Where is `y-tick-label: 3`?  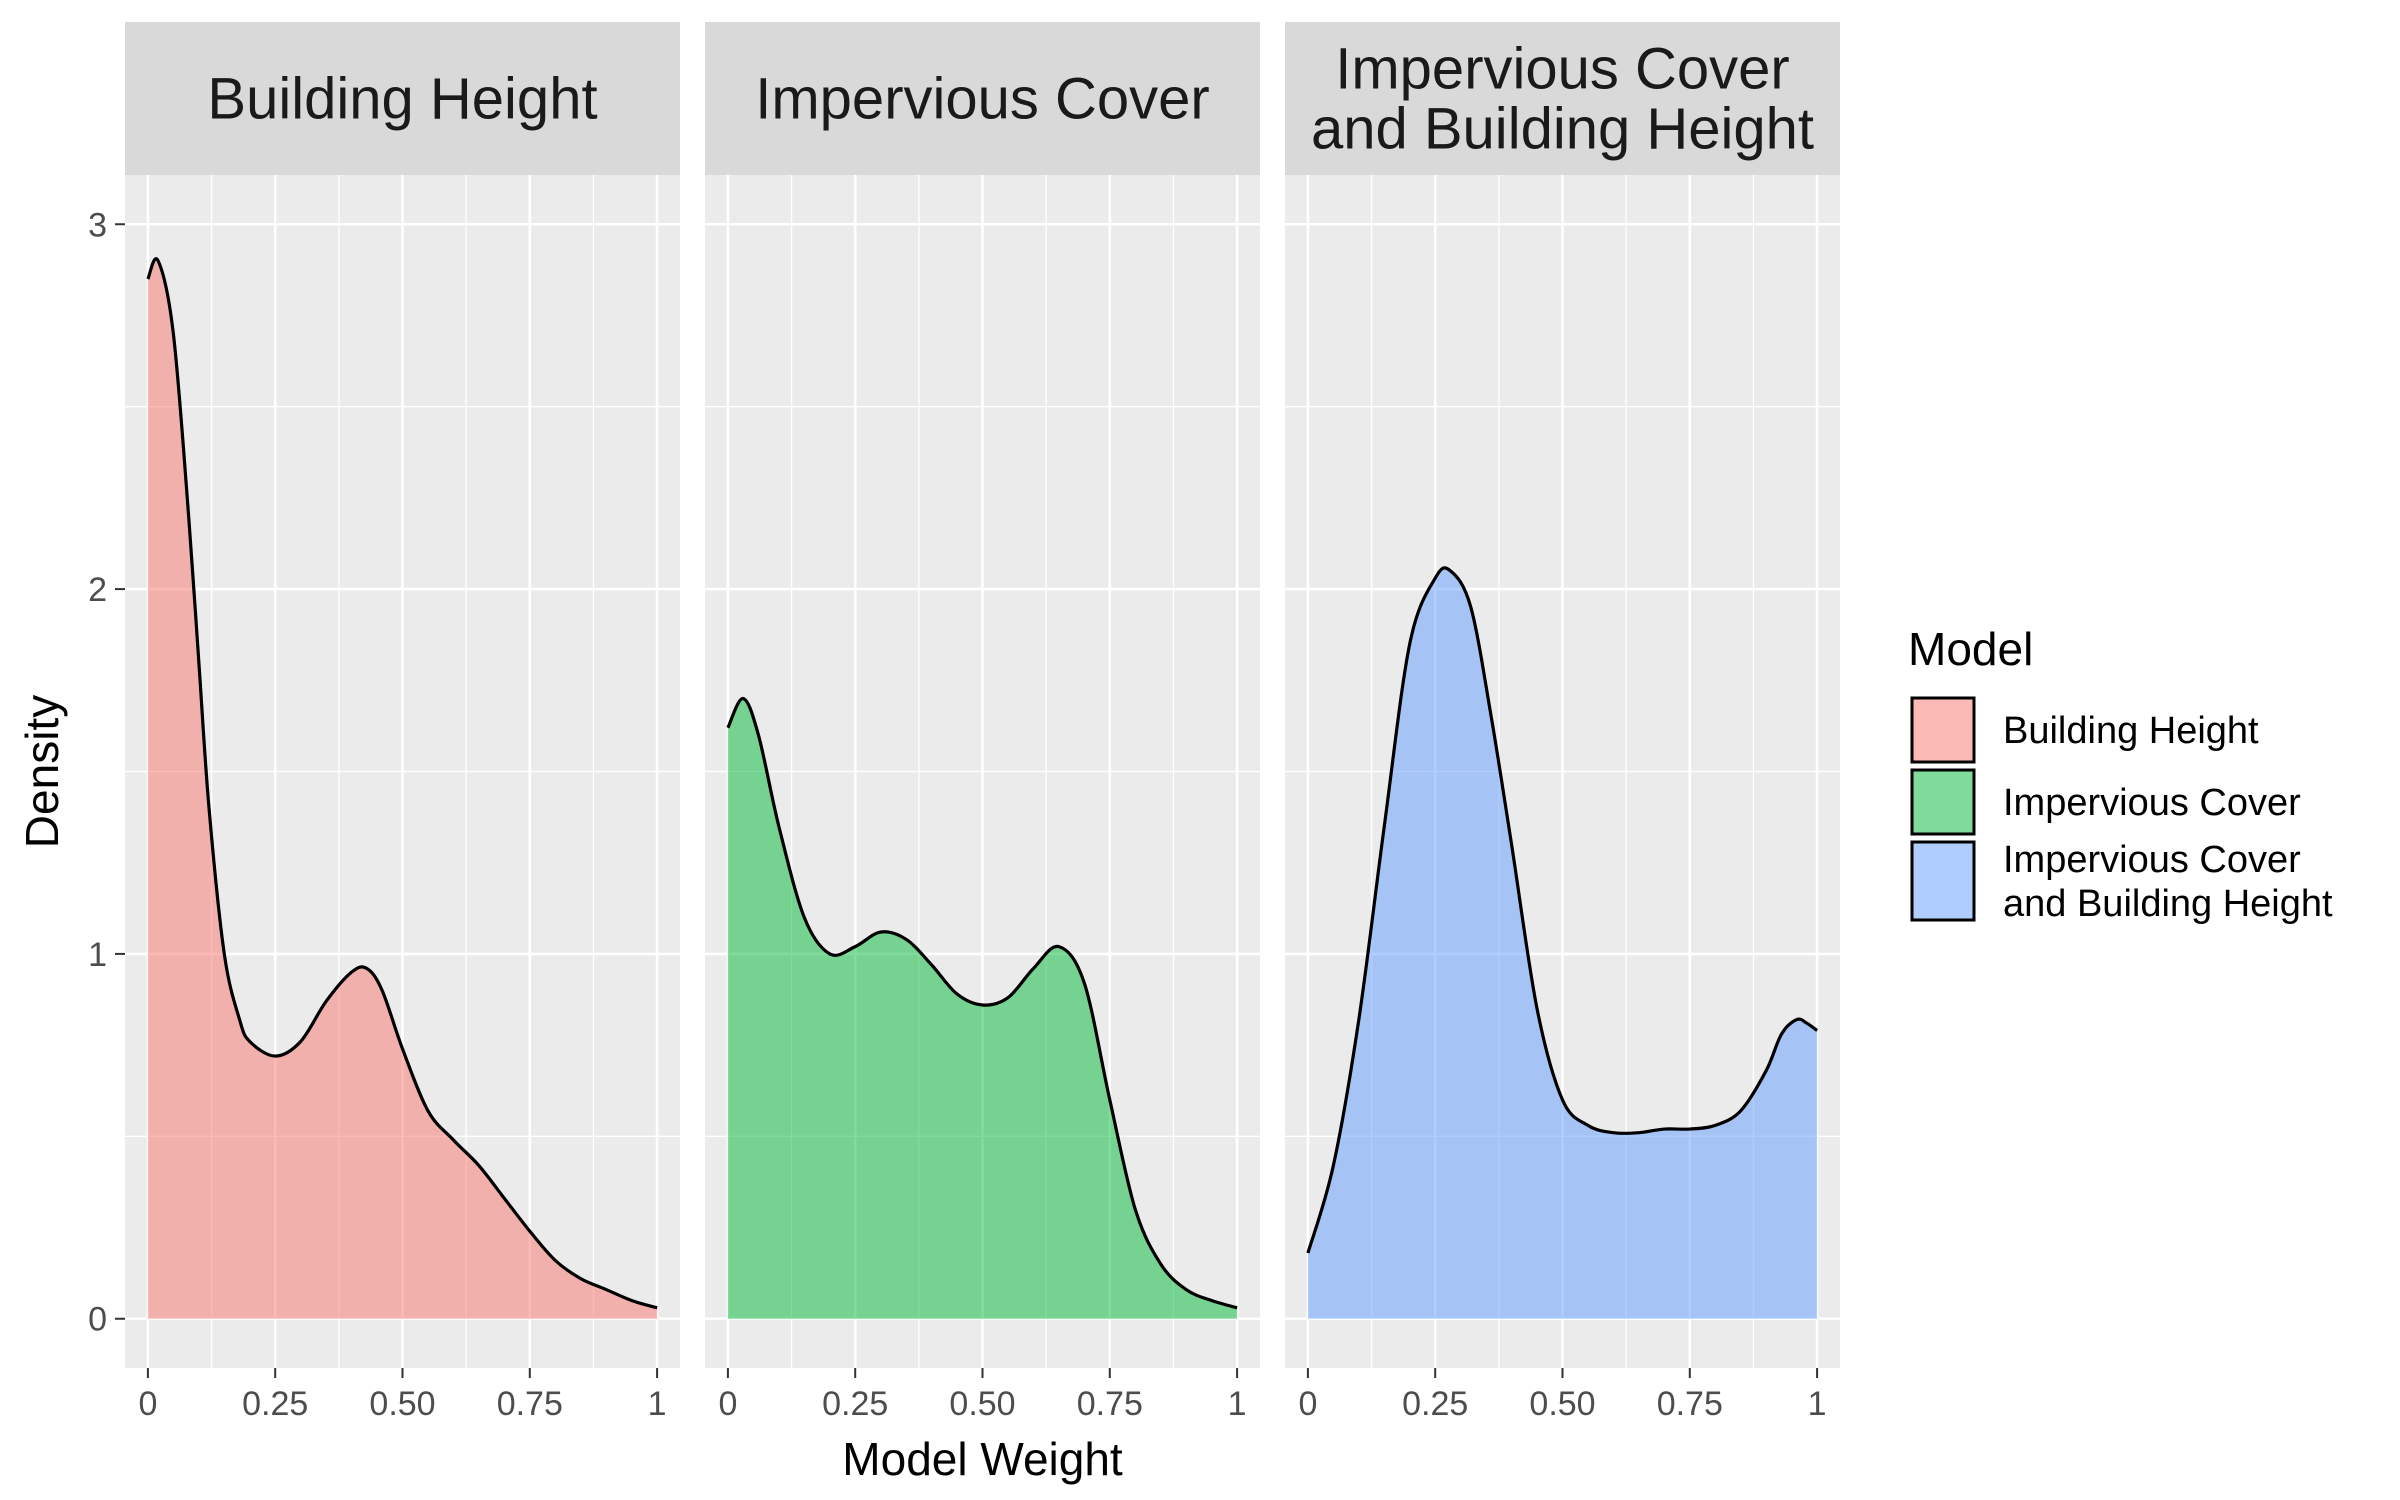
y-tick-label: 3 is located at coordinates (97, 225).